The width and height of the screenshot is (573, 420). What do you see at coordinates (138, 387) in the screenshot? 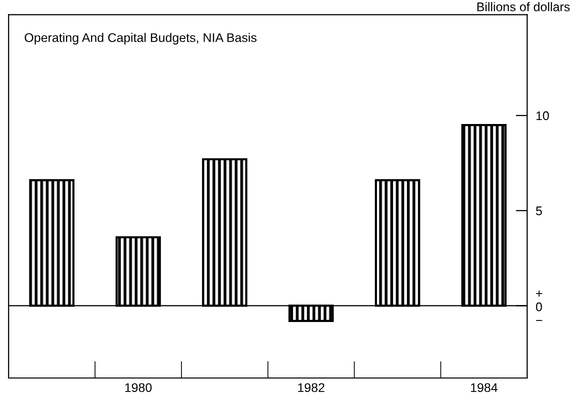
I see `x-tick-label: 1980` at bounding box center [138, 387].